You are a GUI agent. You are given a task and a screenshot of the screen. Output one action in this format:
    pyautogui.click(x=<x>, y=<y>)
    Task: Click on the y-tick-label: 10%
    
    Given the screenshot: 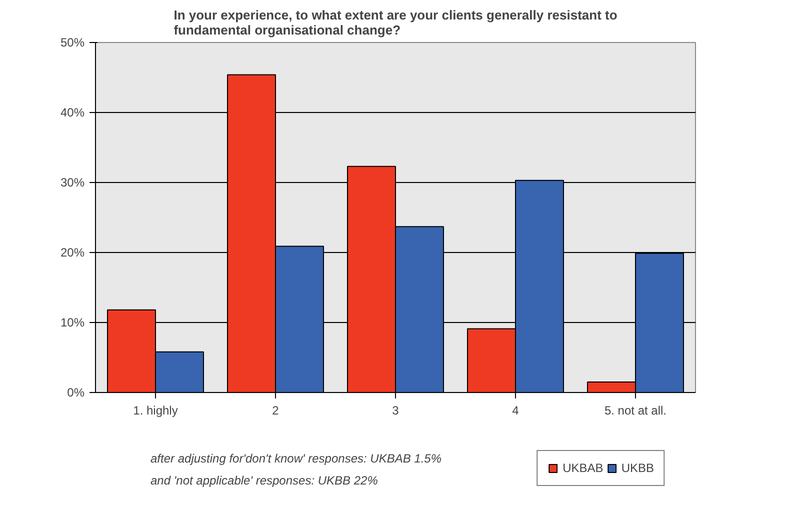 What is the action you would take?
    pyautogui.click(x=72, y=323)
    